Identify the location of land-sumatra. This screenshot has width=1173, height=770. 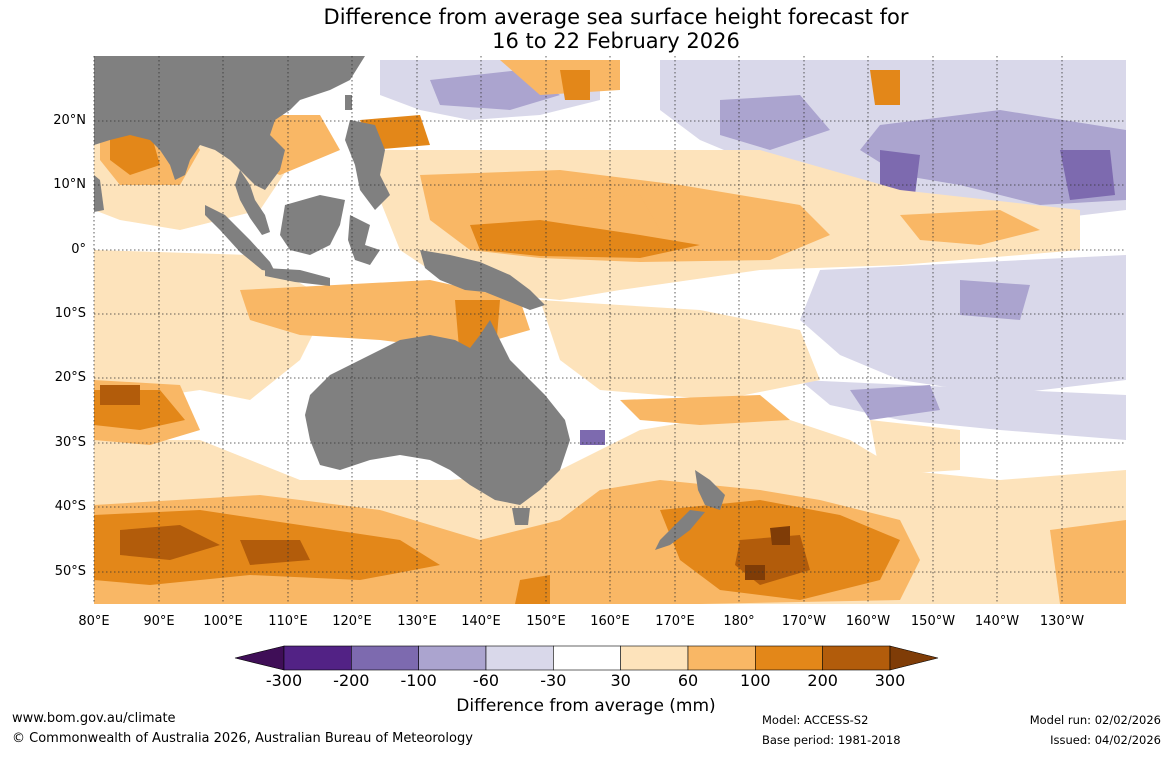
(240, 238).